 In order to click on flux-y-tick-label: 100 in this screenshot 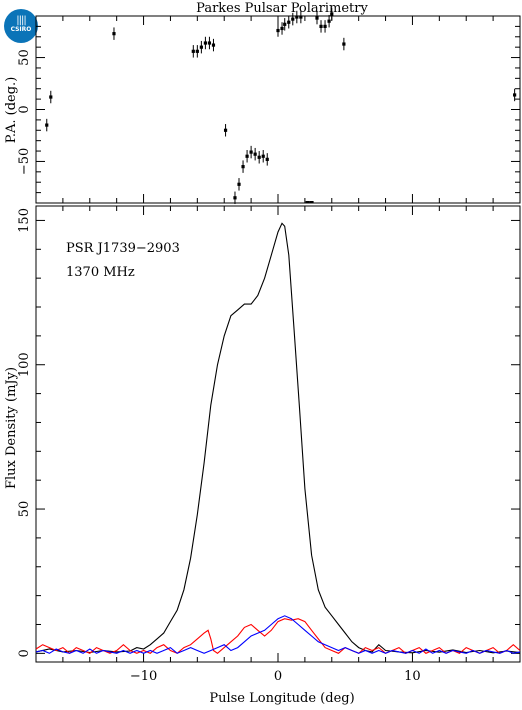, I will do `click(24, 364)`.